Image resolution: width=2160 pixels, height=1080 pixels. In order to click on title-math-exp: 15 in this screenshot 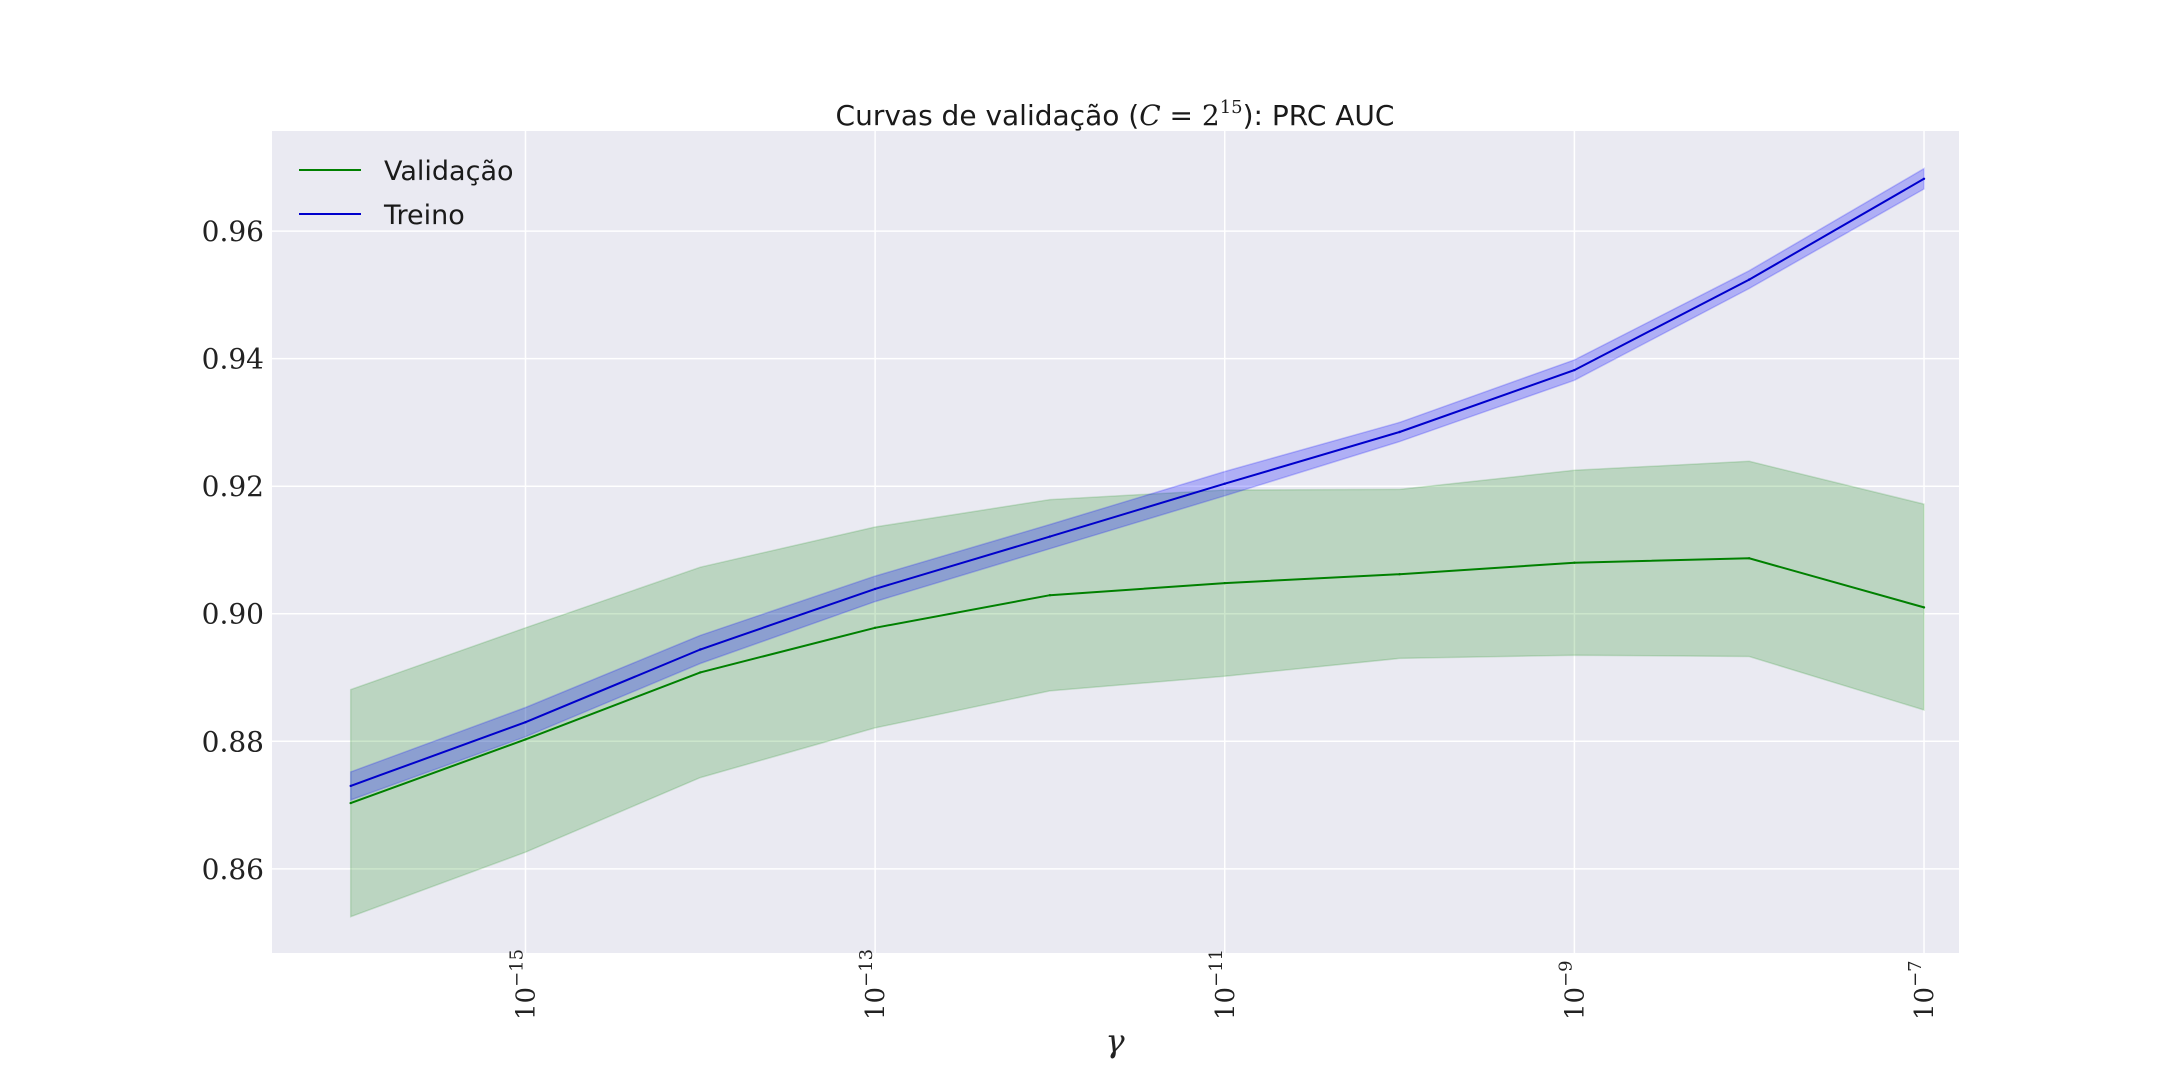, I will do `click(1231, 107)`.